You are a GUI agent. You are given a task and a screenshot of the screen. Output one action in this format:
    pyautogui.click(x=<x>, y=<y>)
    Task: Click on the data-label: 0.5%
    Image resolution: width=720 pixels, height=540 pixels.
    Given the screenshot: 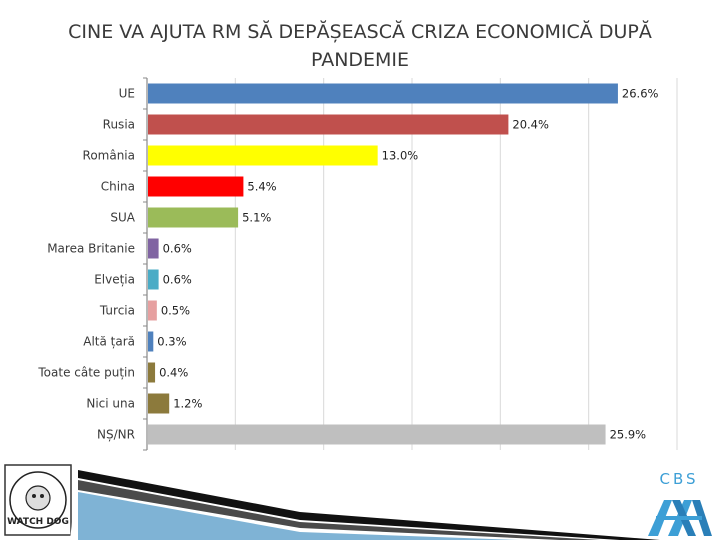 What is the action you would take?
    pyautogui.click(x=175, y=311)
    